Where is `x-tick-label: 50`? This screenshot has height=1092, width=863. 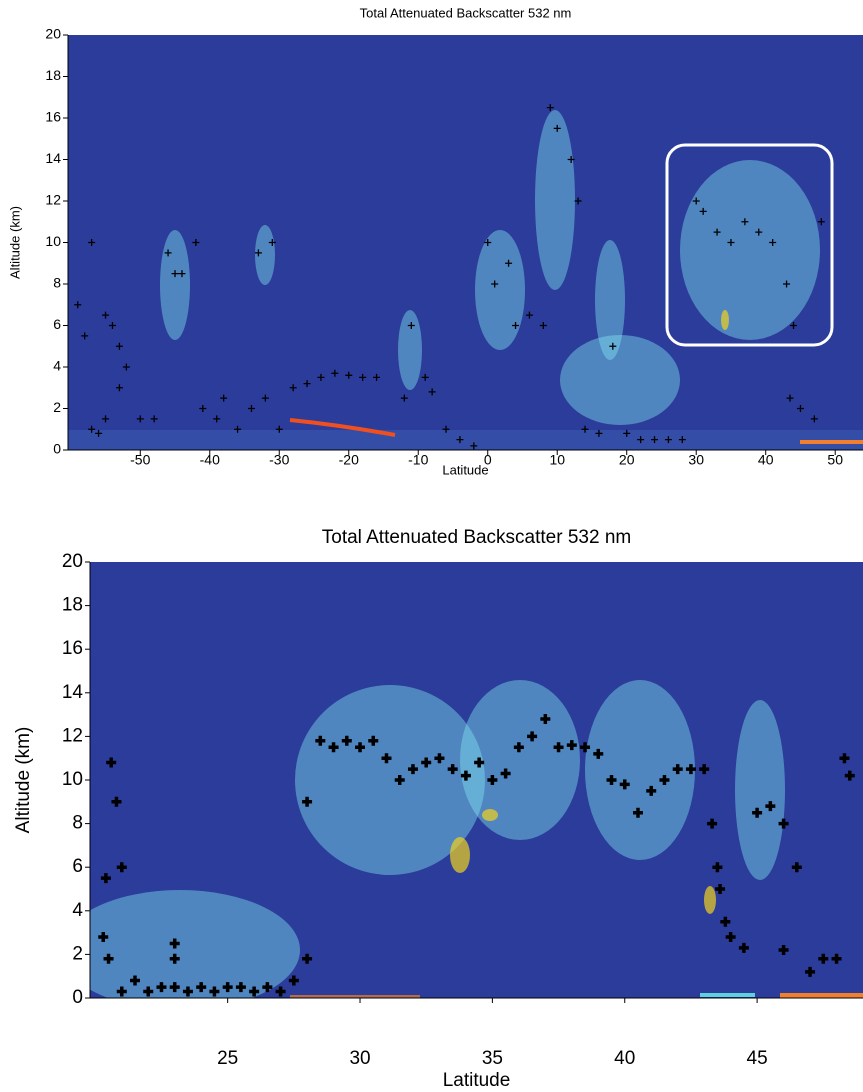 x-tick-label: 50 is located at coordinates (835, 460).